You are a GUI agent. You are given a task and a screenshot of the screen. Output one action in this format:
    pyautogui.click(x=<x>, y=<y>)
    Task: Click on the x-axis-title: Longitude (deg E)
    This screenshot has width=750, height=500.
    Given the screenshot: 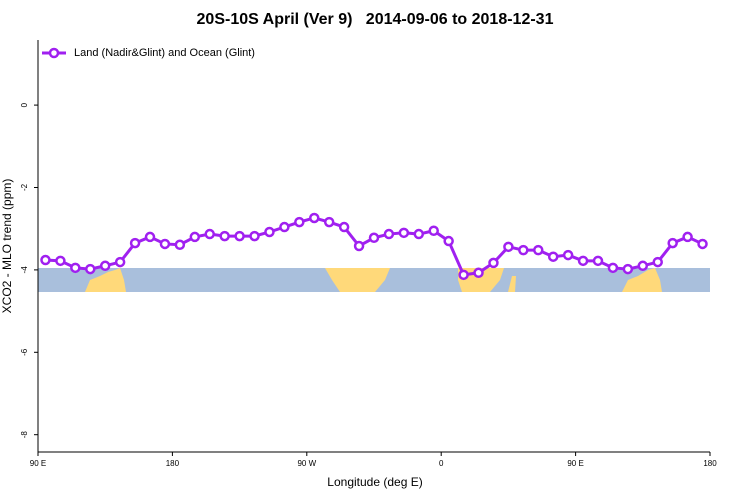 What is the action you would take?
    pyautogui.click(x=374, y=482)
    